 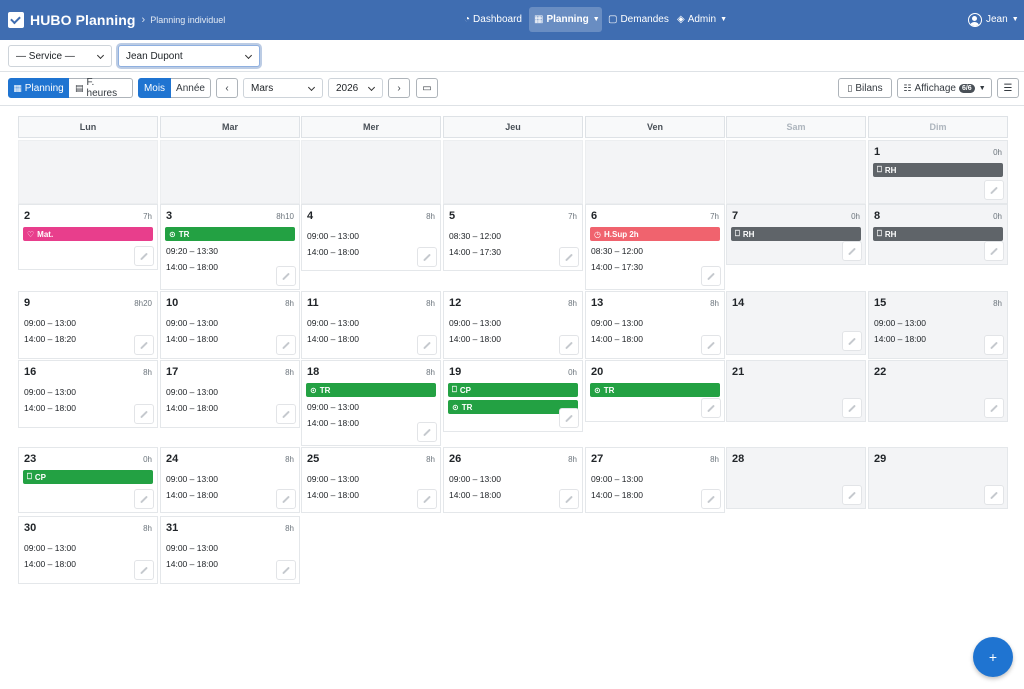 I want to click on calendar-day-cell: 28, so click(x=796, y=478).